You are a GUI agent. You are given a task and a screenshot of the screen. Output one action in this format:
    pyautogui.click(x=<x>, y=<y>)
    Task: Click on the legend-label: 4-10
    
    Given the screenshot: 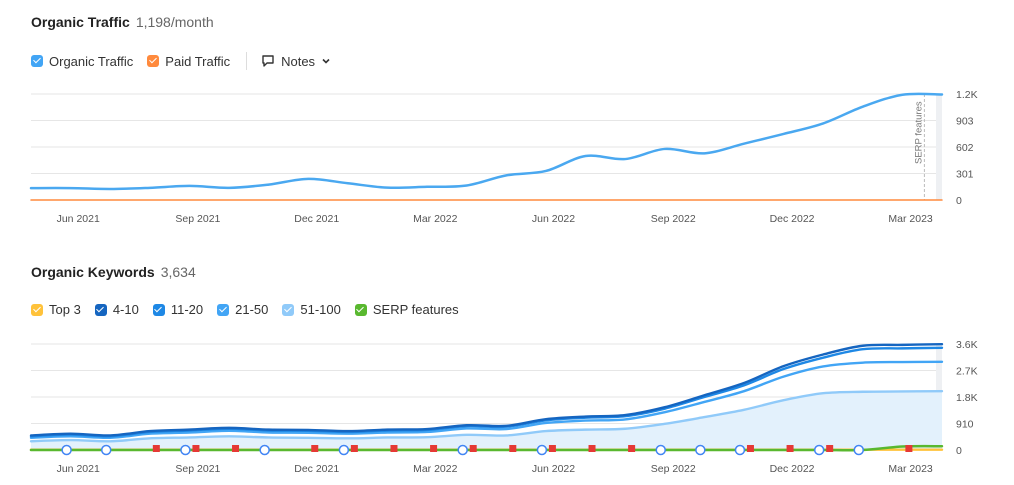 What is the action you would take?
    pyautogui.click(x=125, y=309)
    